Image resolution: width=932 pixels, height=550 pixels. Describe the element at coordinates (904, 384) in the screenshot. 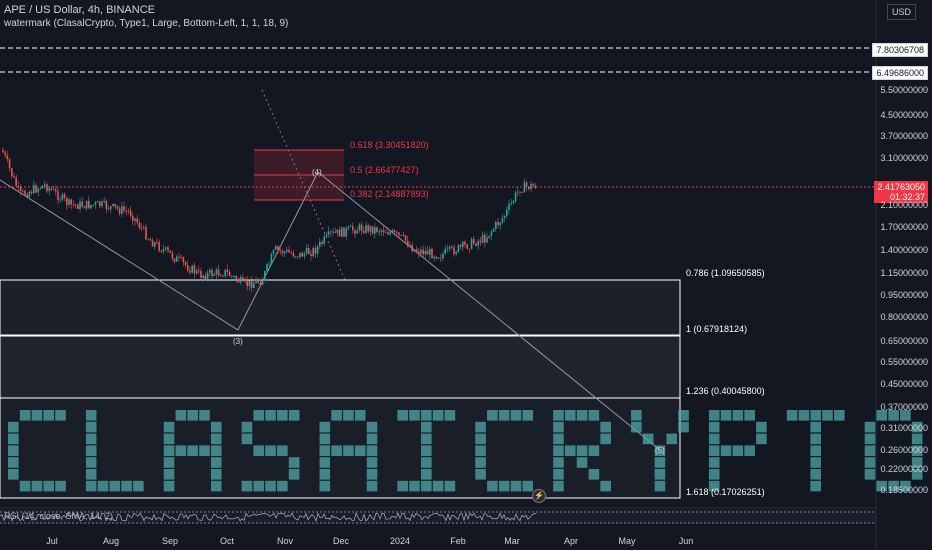

I see `price-tick: 0.45000000` at that location.